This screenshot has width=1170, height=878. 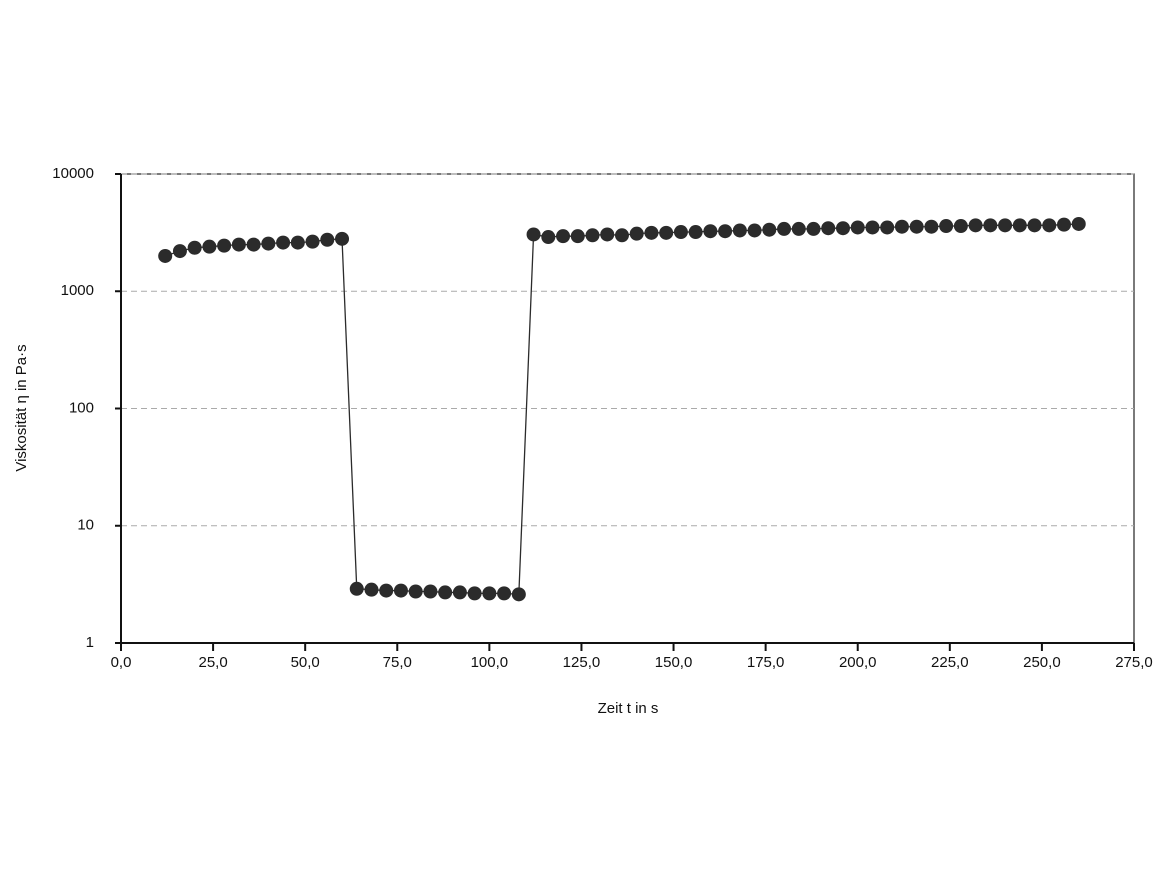 What do you see at coordinates (90, 642) in the screenshot?
I see `y-tick-label: 1` at bounding box center [90, 642].